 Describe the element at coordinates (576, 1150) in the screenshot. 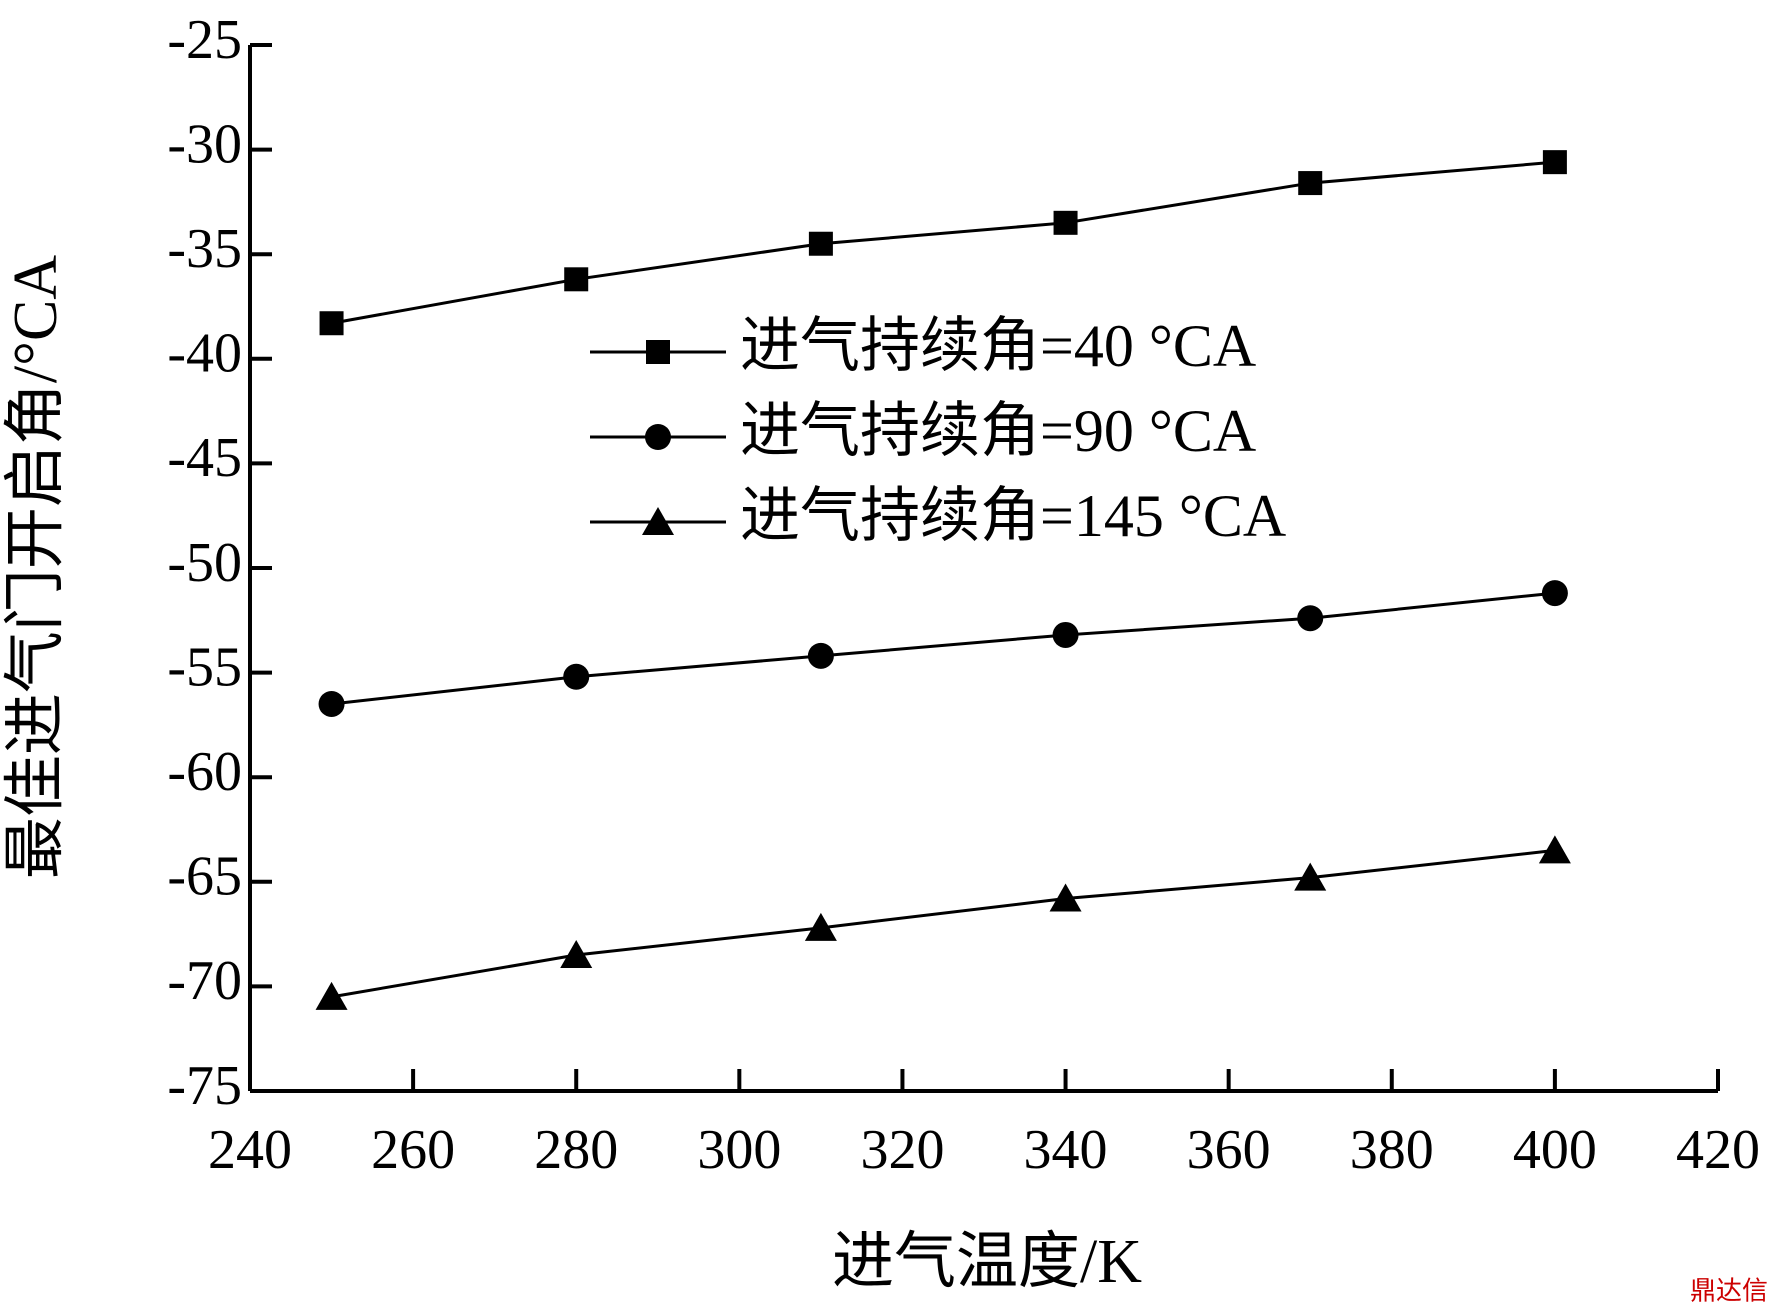

I see `x-tick-label: 280` at that location.